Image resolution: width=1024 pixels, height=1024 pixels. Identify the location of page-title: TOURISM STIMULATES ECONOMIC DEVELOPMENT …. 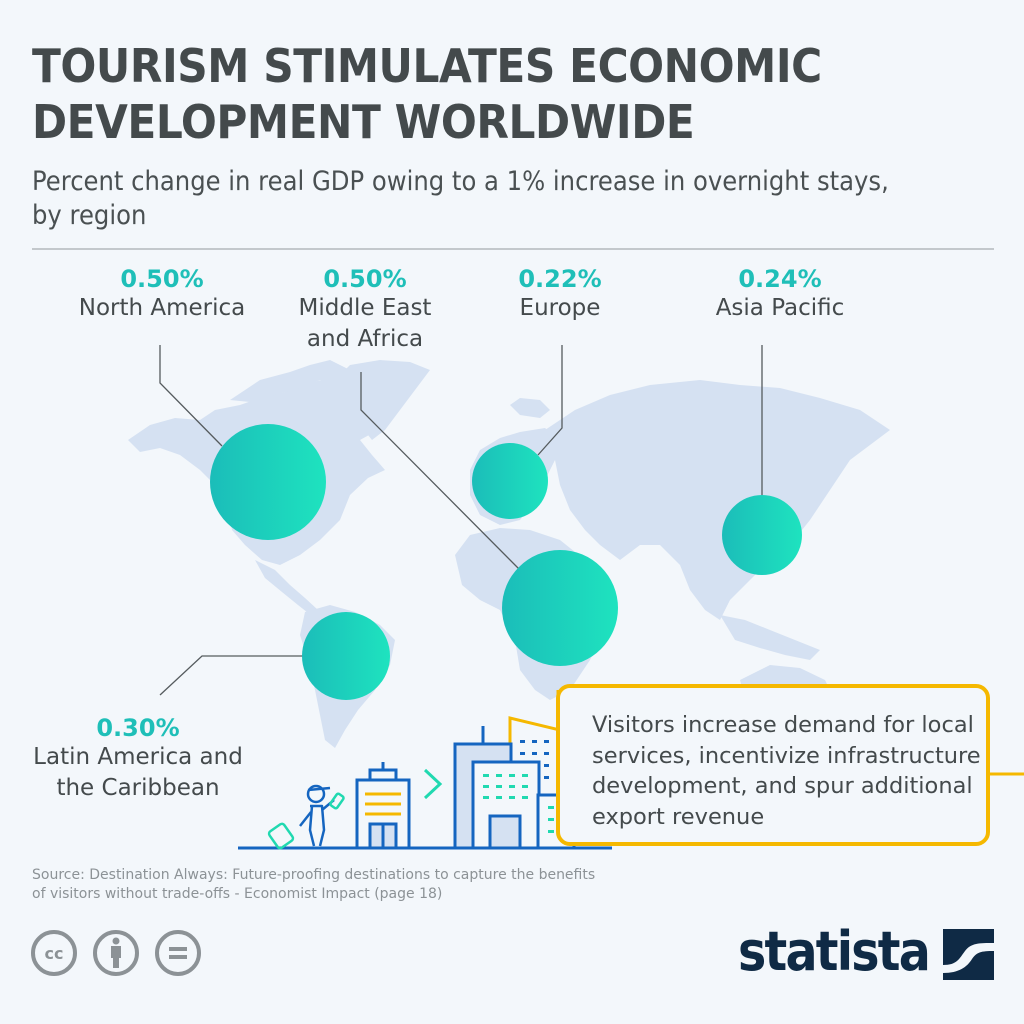
(427, 94).